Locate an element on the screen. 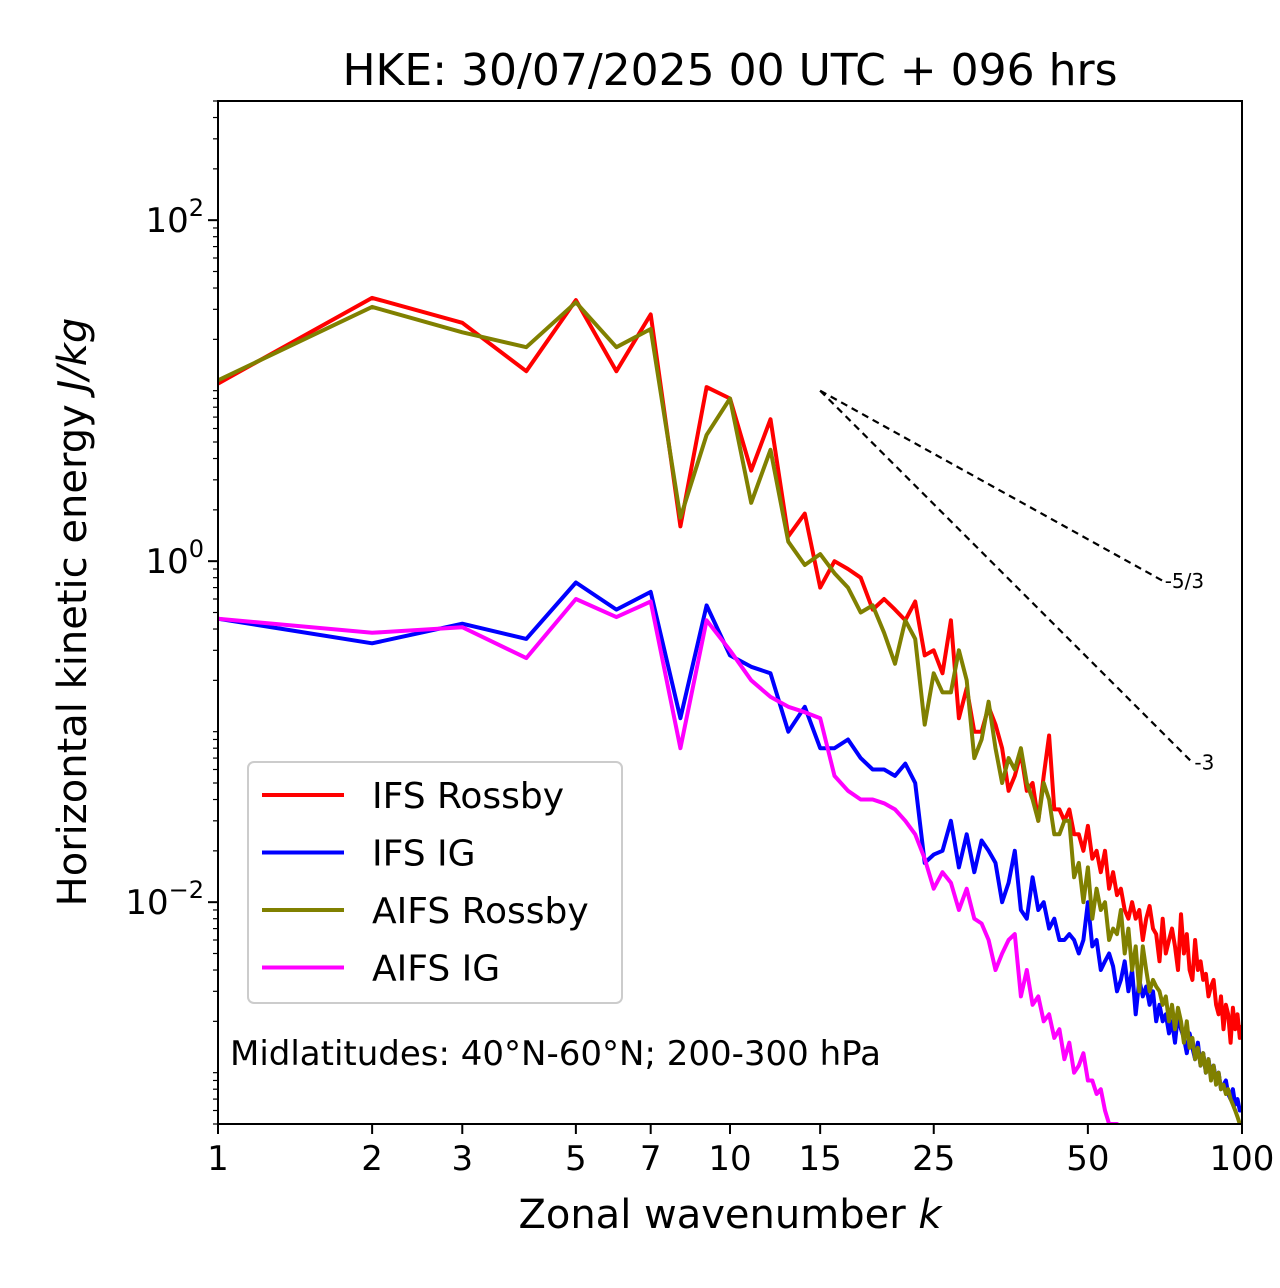  y-tick-label: 10² is located at coordinates (174, 217).